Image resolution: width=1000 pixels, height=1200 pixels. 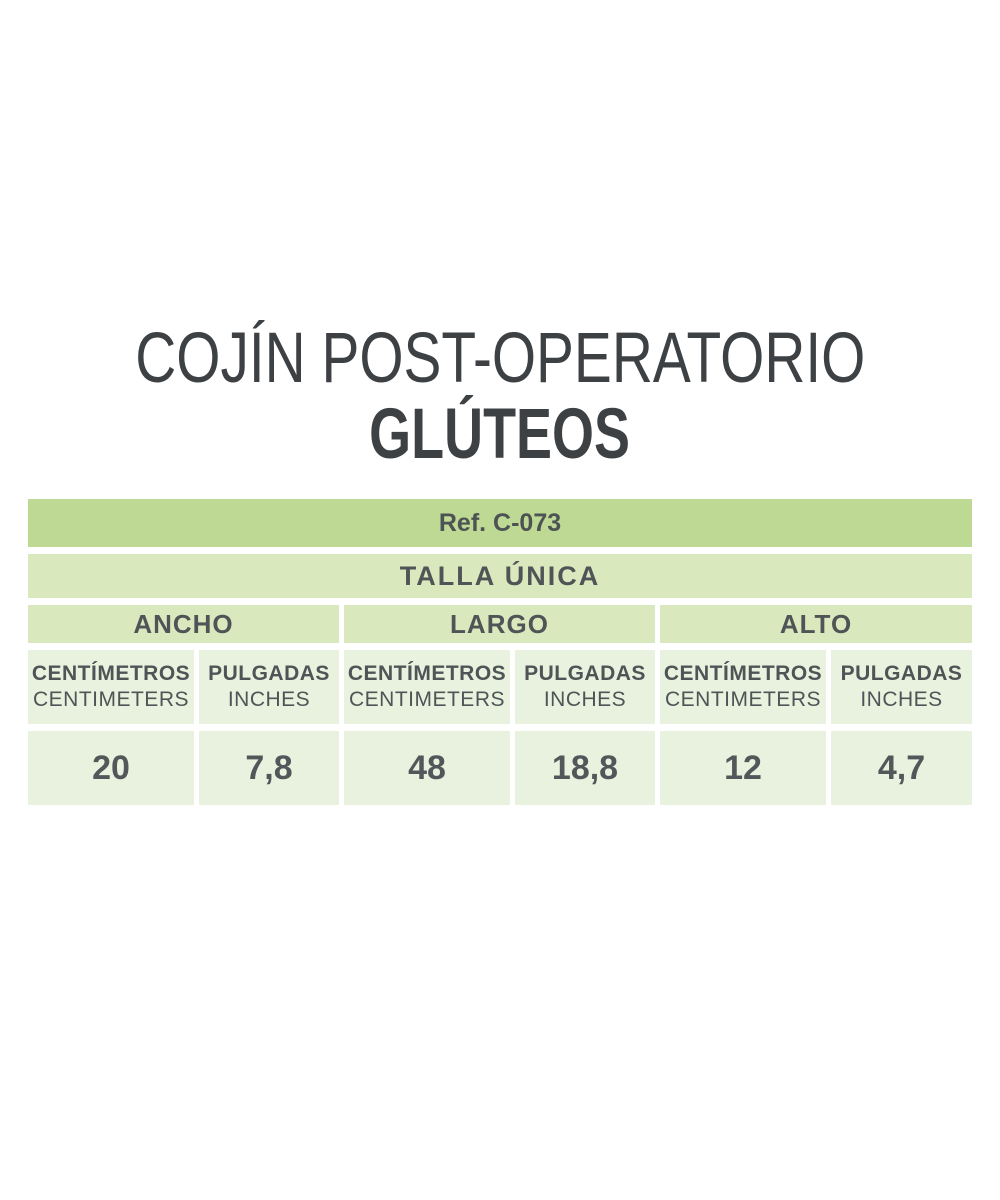 What do you see at coordinates (585, 687) in the screenshot?
I see `unit-header-largo-in: PULGADAS INCHES` at bounding box center [585, 687].